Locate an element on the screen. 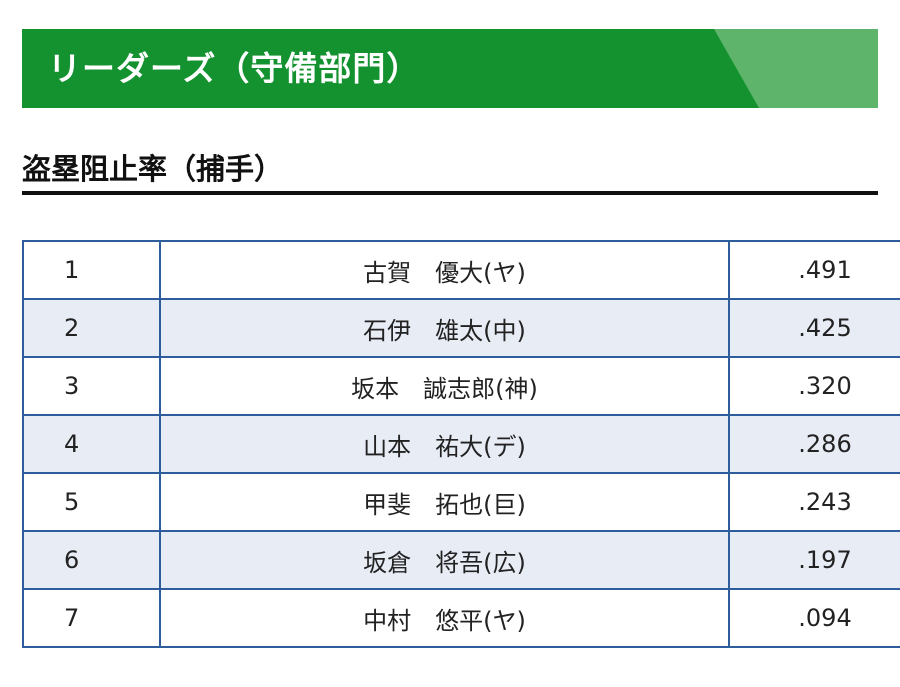  player-name-cell: 坂倉 将吾(広) is located at coordinates (444, 560).